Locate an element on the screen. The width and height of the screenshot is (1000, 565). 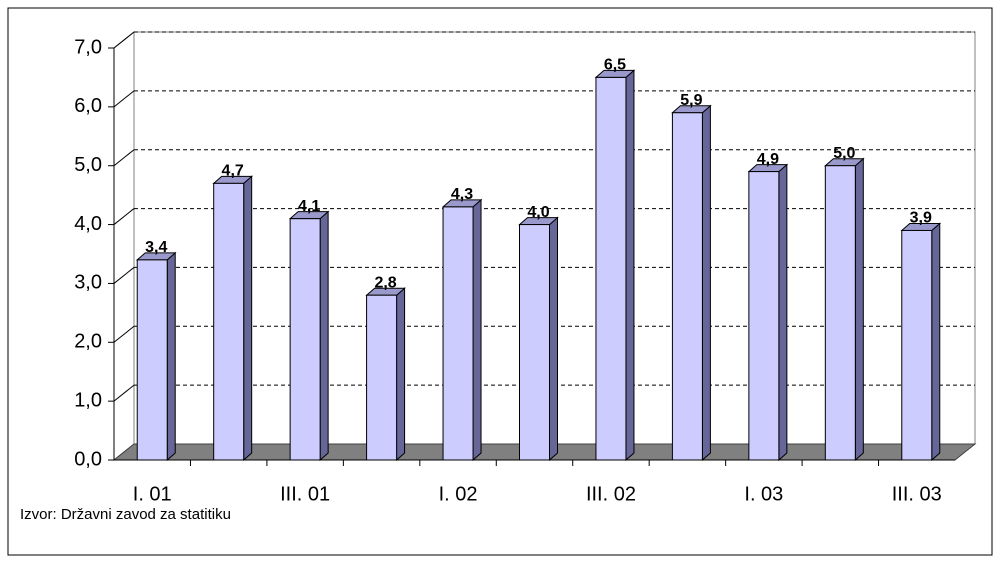
x-tick-label: I. 02 is located at coordinates (458, 494).